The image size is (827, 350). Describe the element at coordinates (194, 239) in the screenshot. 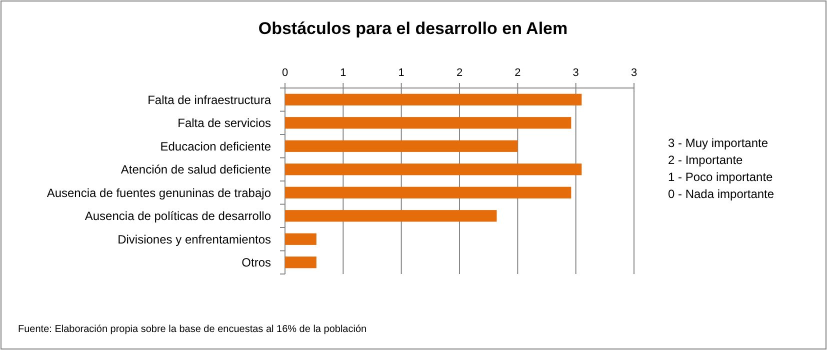

I see `y-tick-label: Divisiones y enfrentamientos` at that location.